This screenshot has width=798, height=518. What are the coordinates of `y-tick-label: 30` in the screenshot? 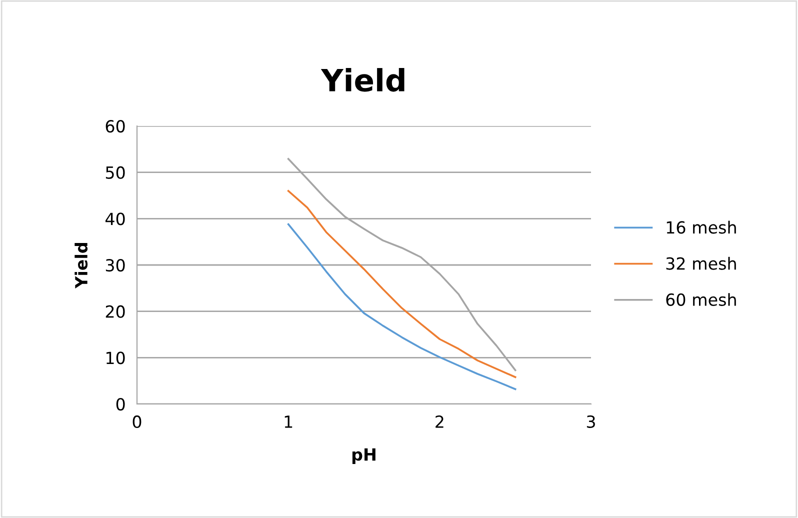 It's located at (115, 265).